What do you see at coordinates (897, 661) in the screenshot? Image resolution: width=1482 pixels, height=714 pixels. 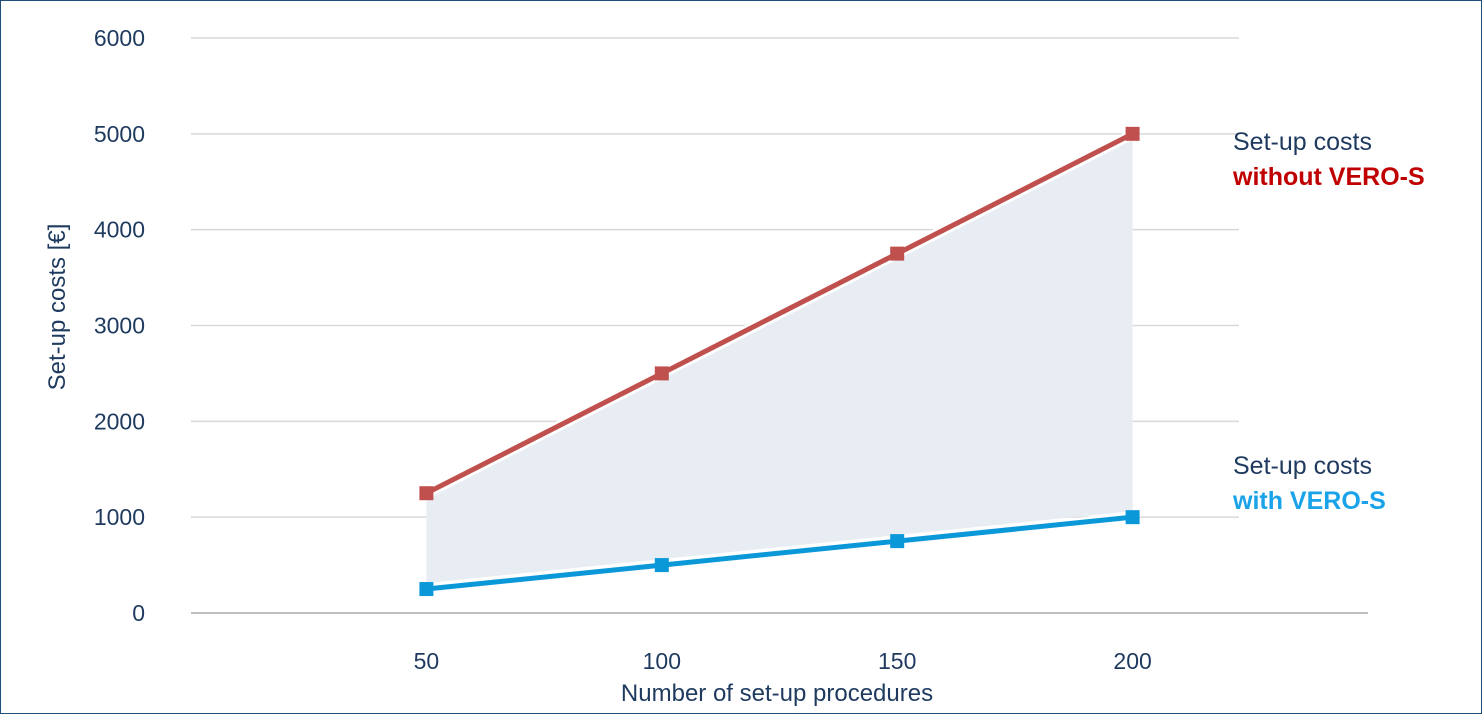 I see `x-tick-label-150: 150` at bounding box center [897, 661].